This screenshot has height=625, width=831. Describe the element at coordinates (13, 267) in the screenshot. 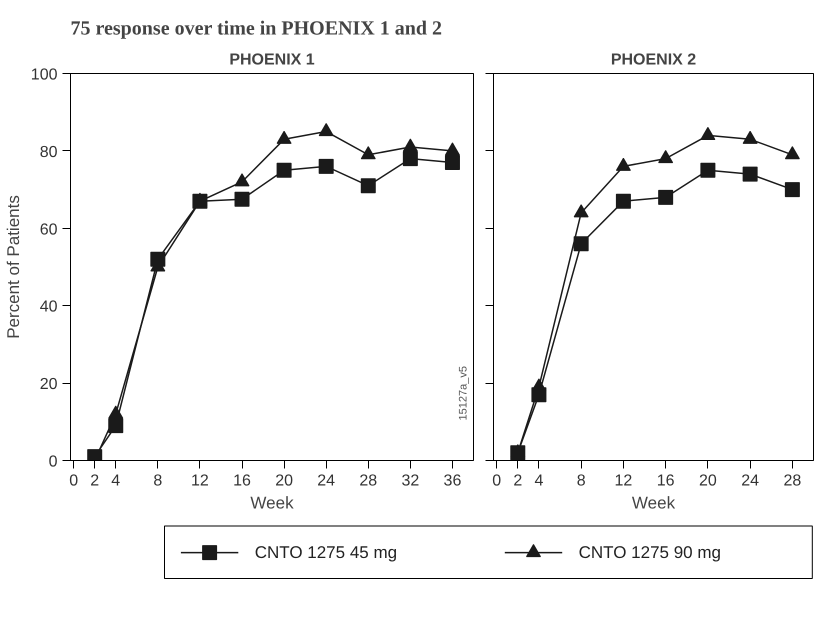

I see `y-axis-title: Percent of Patients` at that location.